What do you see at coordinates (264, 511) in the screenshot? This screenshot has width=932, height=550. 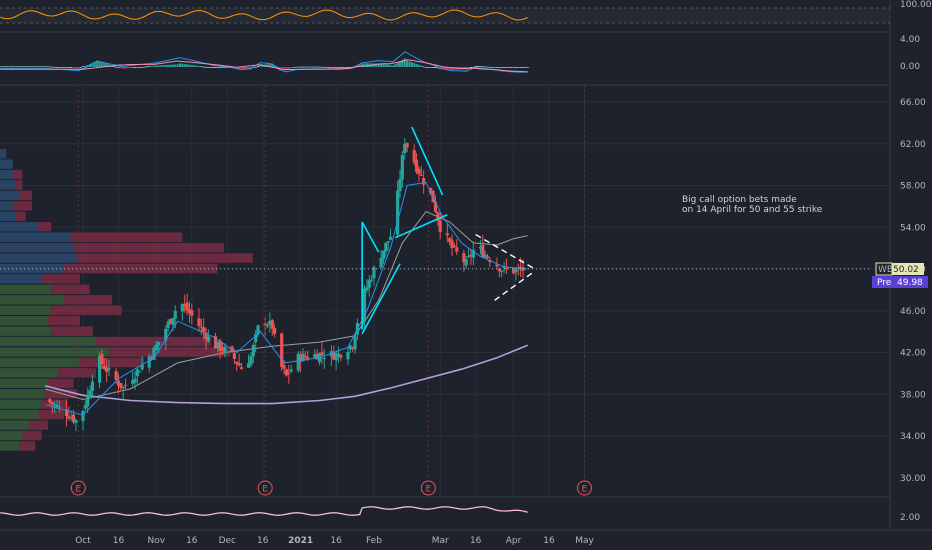 I see `volatility-line` at bounding box center [264, 511].